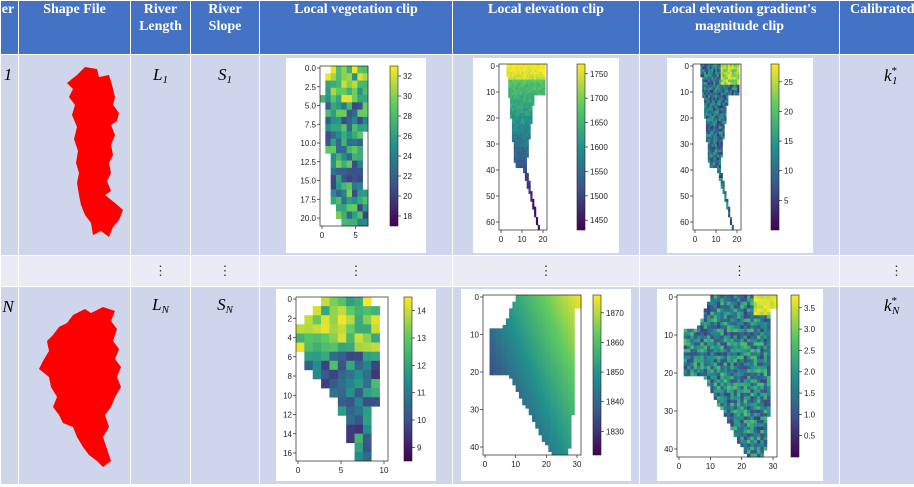 The height and width of the screenshot is (487, 914). I want to click on colorbar-tick-label: 1870, so click(615, 313).